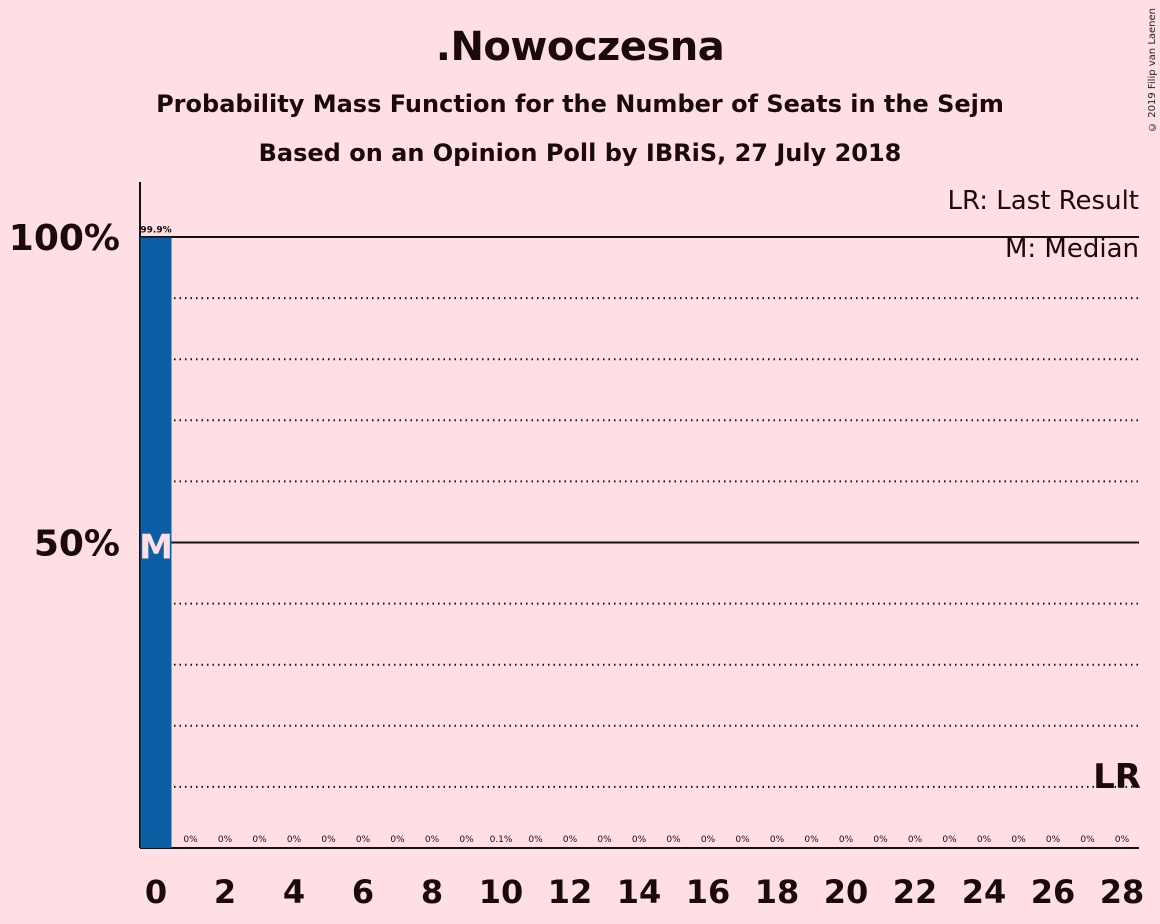 The height and width of the screenshot is (924, 1160). What do you see at coordinates (294, 892) in the screenshot?
I see `x-tick-label: 4` at bounding box center [294, 892].